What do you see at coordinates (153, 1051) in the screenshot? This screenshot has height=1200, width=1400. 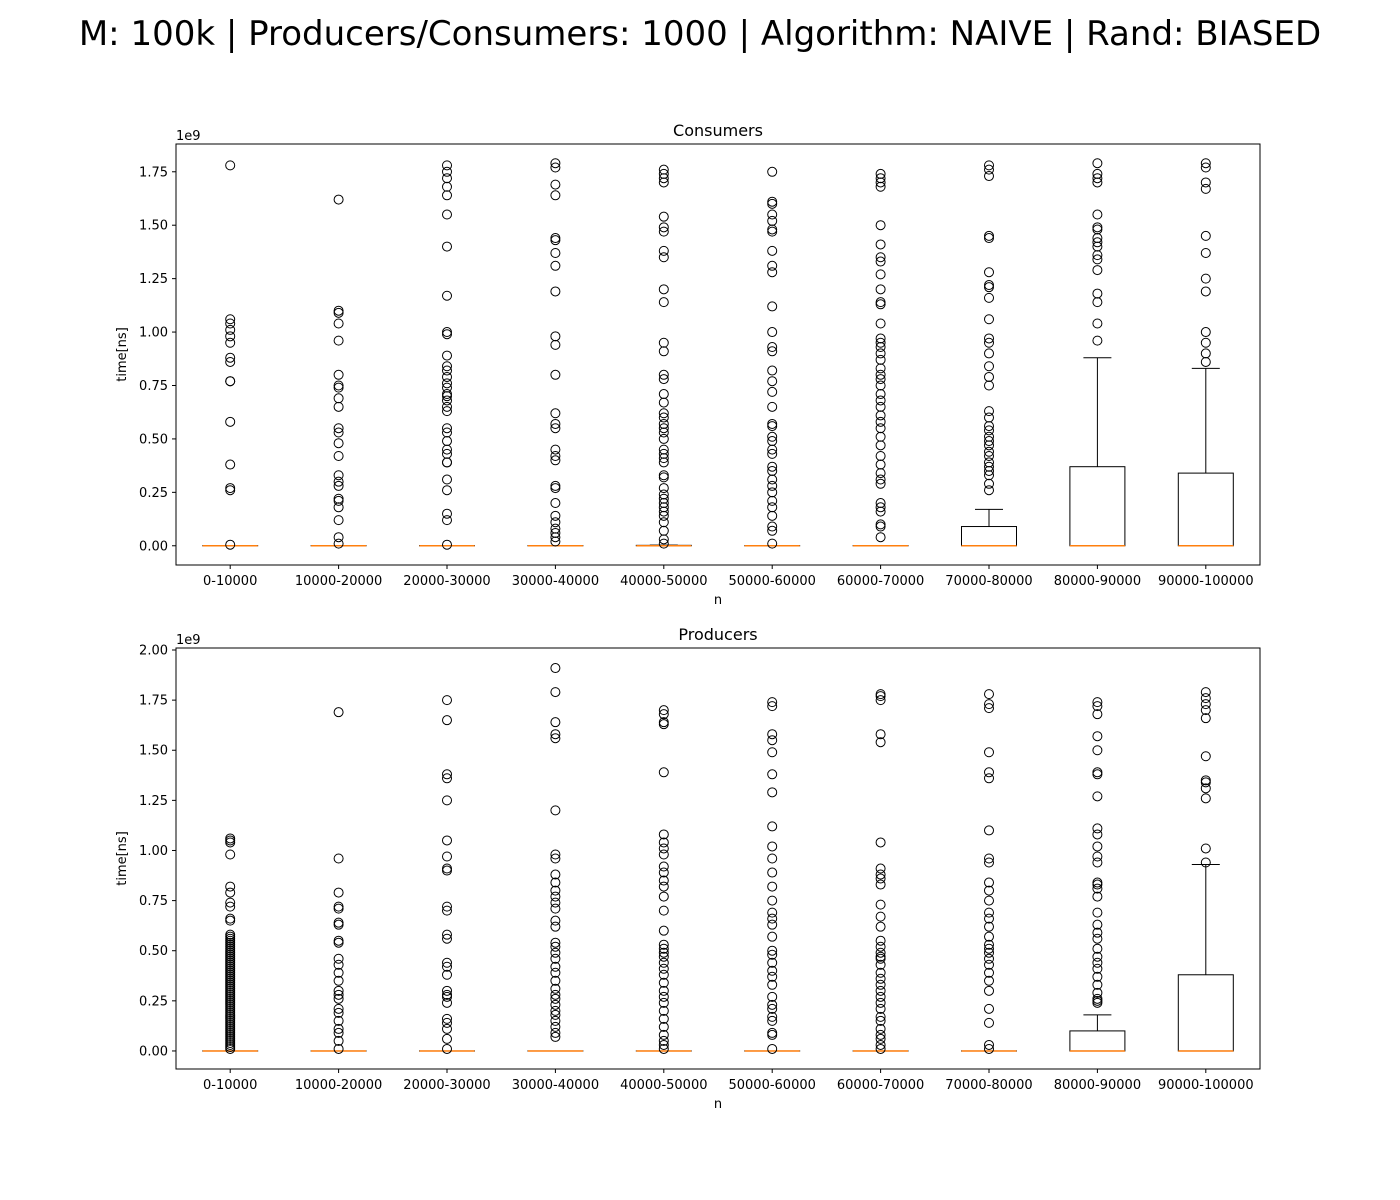 I see `y-tick-label: 0.00` at bounding box center [153, 1051].